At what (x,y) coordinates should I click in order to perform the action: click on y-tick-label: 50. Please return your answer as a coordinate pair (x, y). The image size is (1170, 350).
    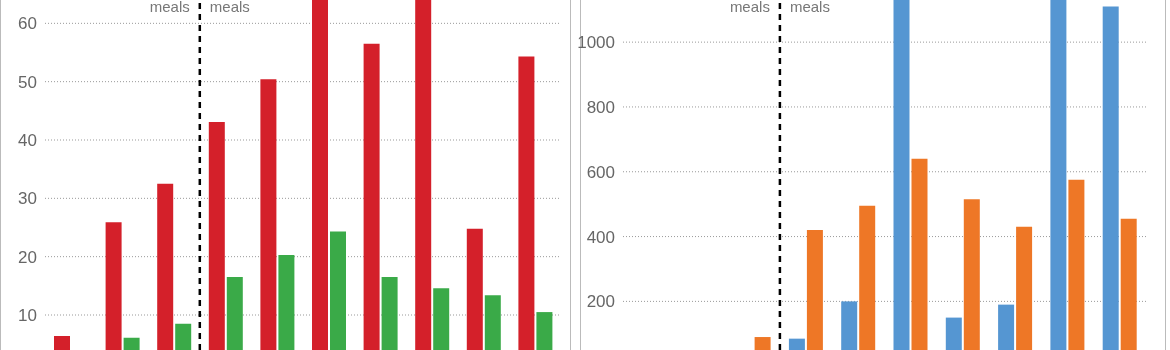
    Looking at the image, I should click on (27, 82).